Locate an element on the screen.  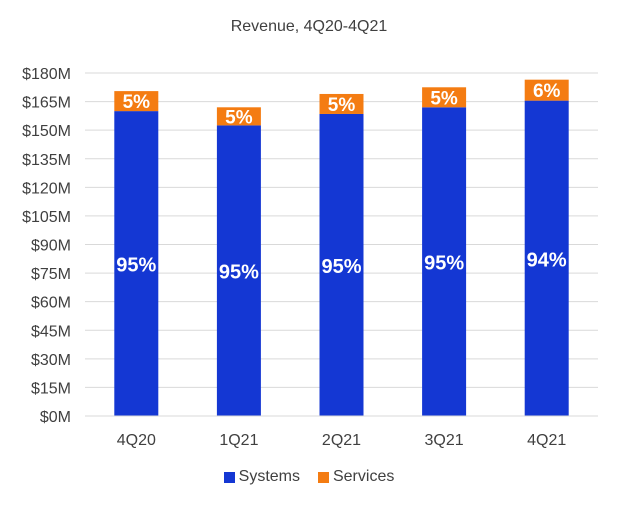
x-tick-label: 3Q21 is located at coordinates (444, 440).